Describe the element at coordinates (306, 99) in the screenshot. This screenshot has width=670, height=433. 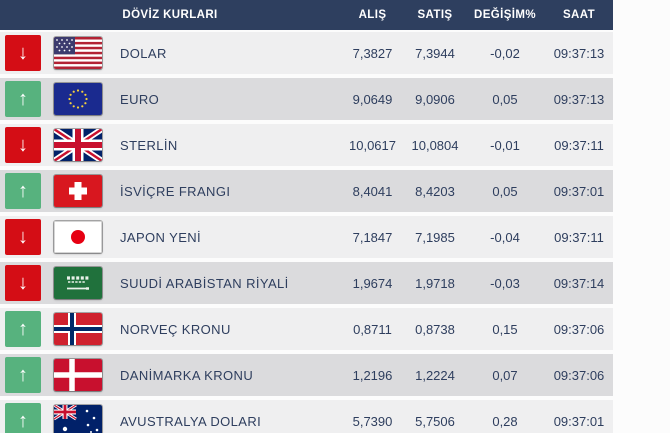
I see `currency-row-euro: EURO 9,0649 9,0906 0,05 09:37:13` at that location.